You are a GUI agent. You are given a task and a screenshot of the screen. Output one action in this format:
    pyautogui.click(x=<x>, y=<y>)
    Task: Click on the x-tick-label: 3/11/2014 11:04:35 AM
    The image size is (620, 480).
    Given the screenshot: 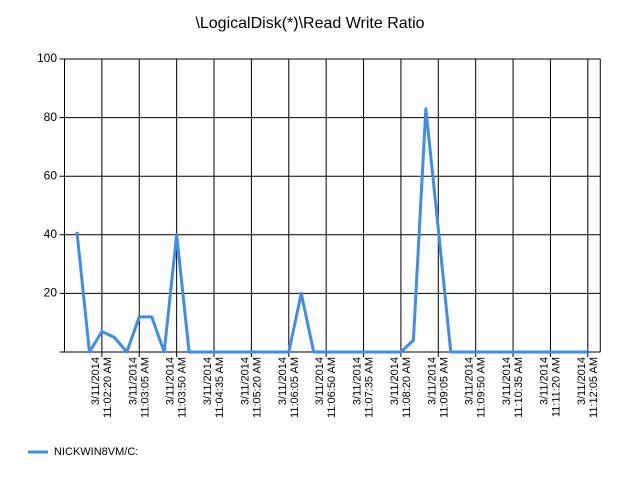 What is the action you would take?
    pyautogui.click(x=214, y=387)
    